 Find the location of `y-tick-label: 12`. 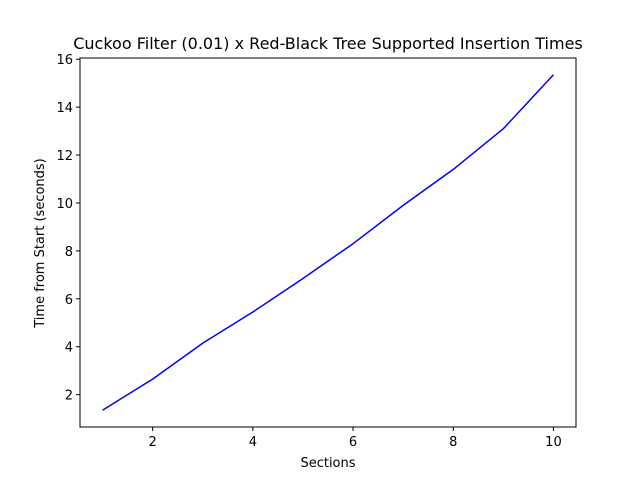

y-tick-label: 12 is located at coordinates (64, 156).